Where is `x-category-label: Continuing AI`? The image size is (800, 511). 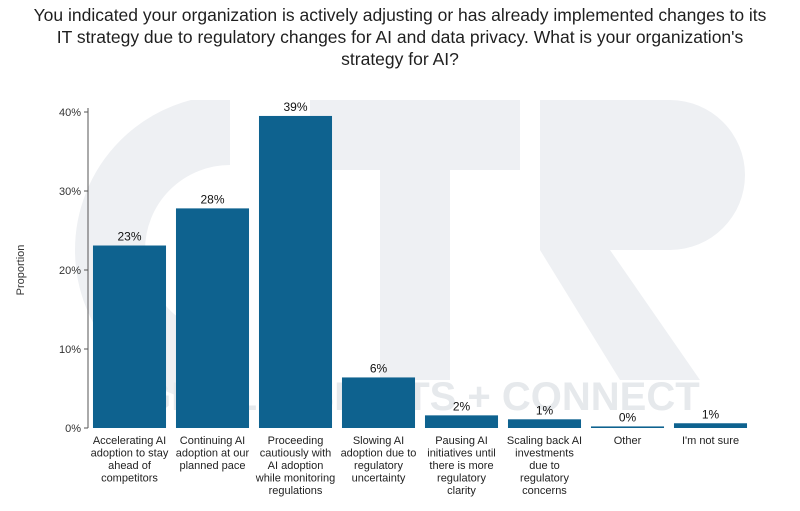 x-category-label: Continuing AI is located at coordinates (212, 441).